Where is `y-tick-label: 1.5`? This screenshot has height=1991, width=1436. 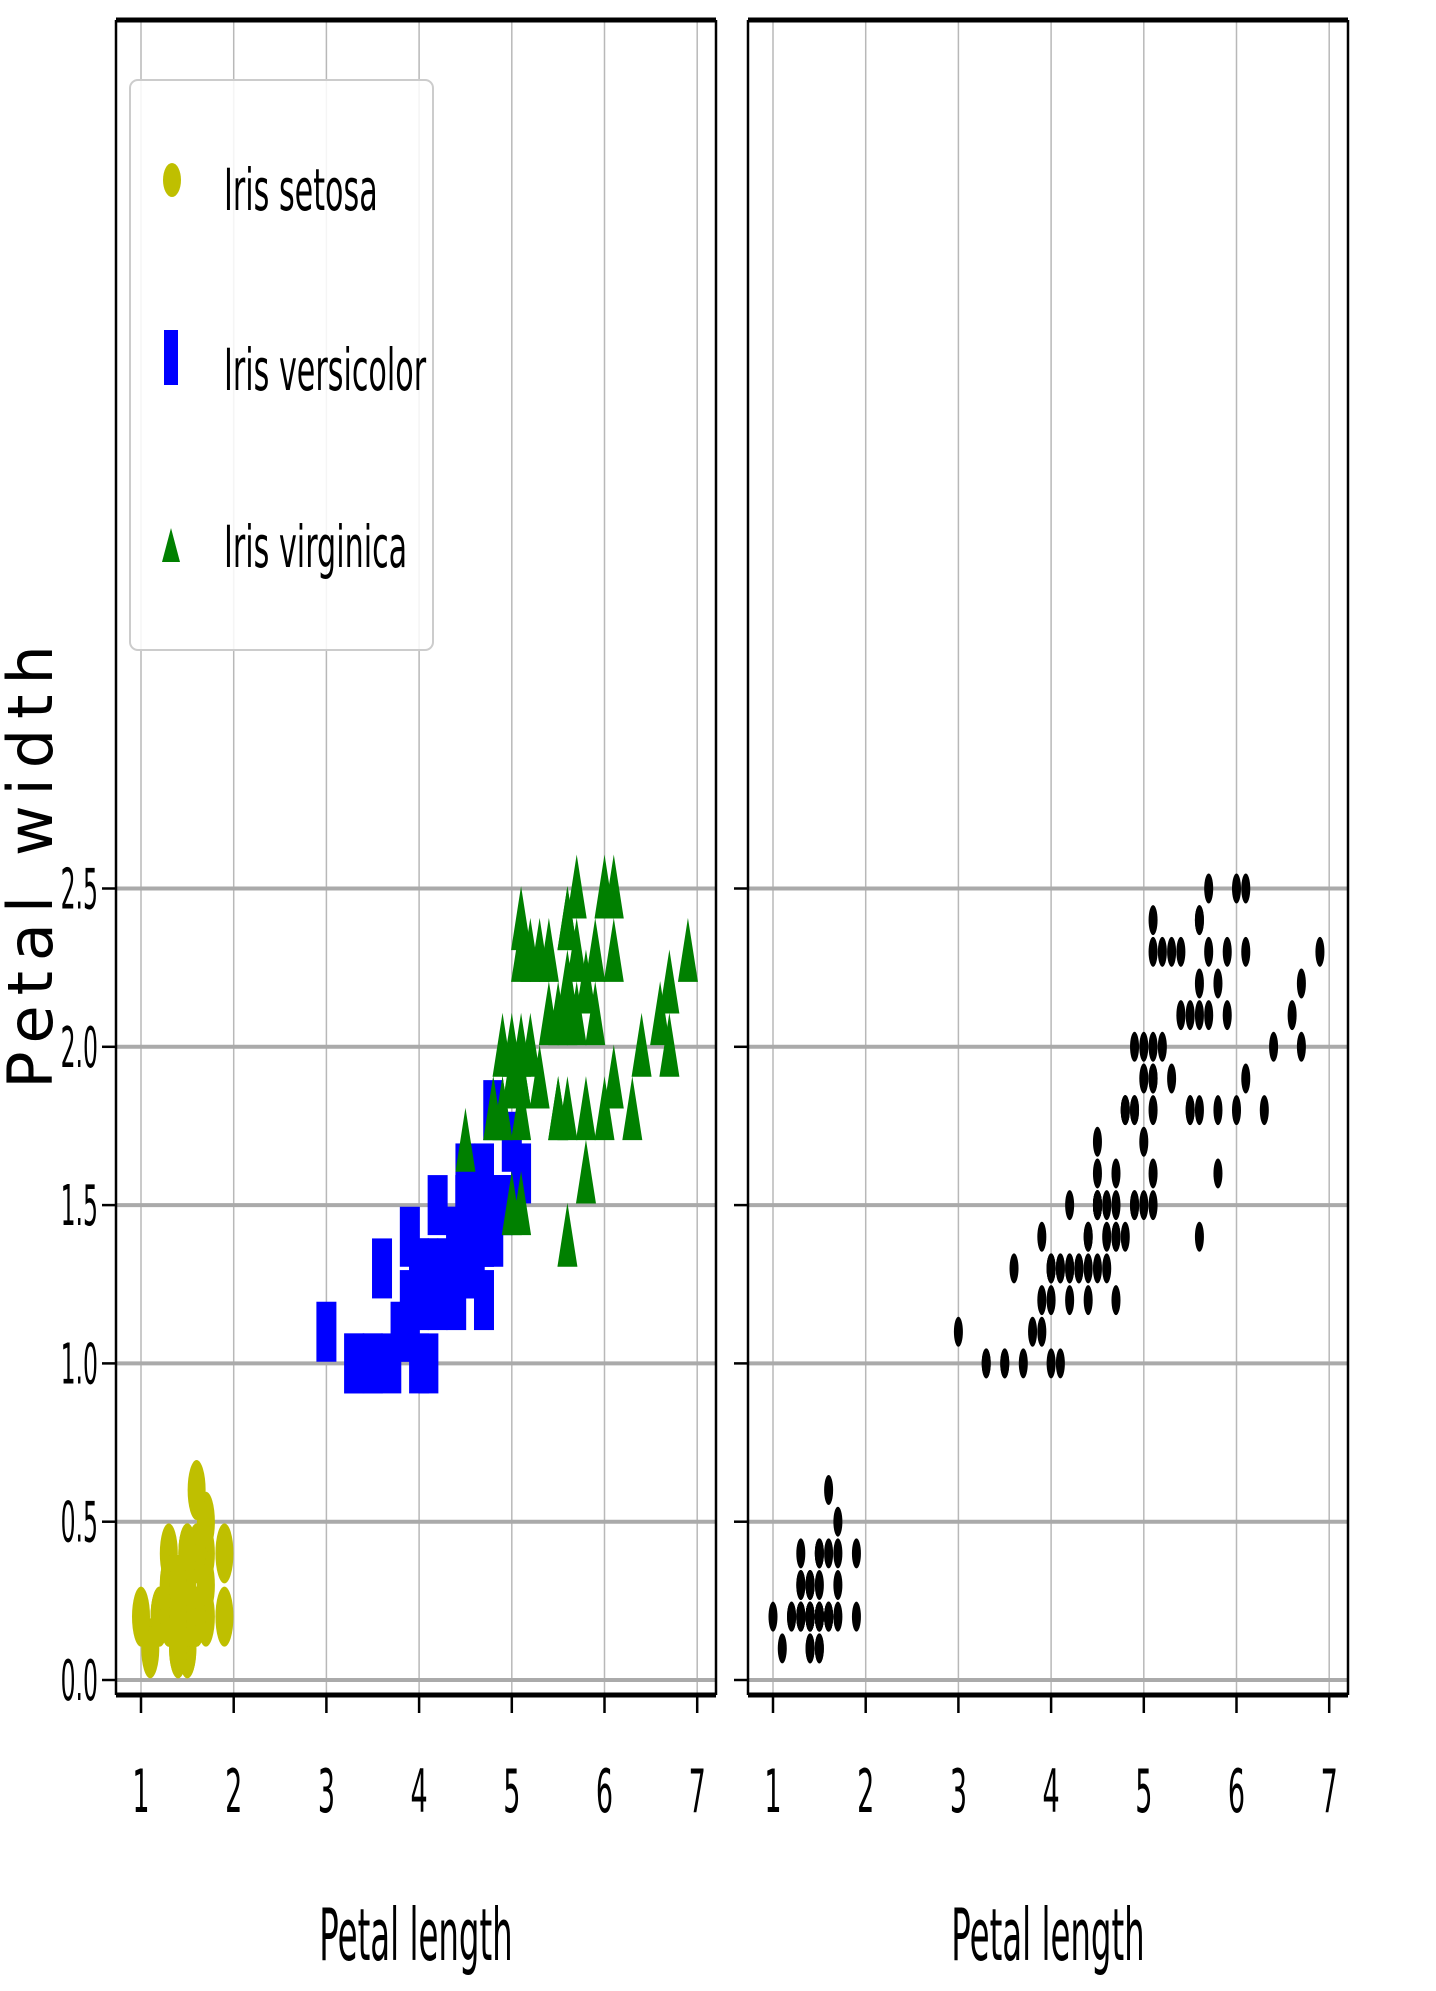 y-tick-label: 1.5 is located at coordinates (79, 1206).